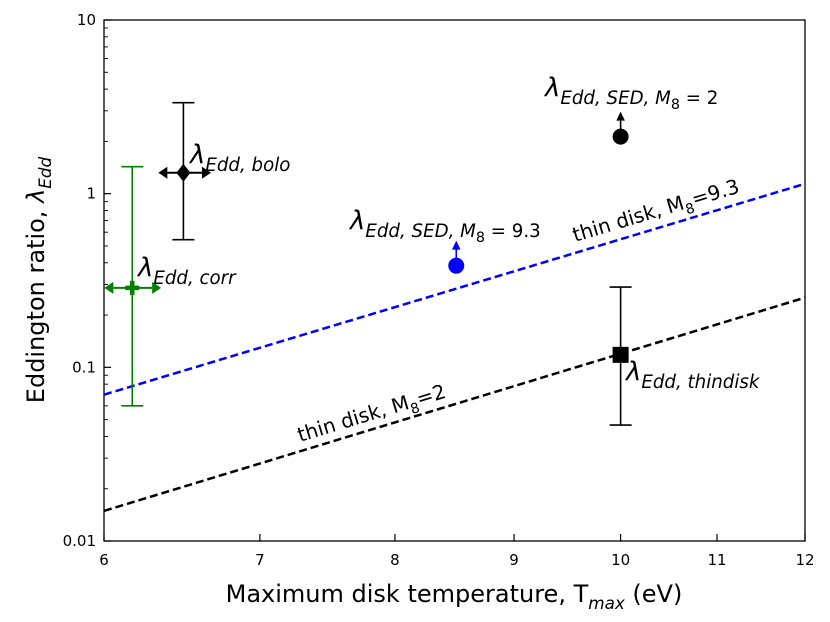  I want to click on x-tick-label: 12, so click(804, 560).